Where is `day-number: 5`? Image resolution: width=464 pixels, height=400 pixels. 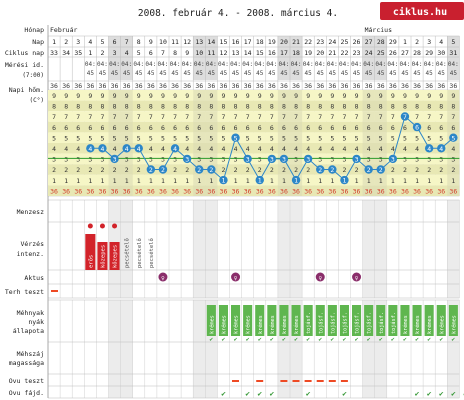 day-number: 5 is located at coordinates (102, 42).